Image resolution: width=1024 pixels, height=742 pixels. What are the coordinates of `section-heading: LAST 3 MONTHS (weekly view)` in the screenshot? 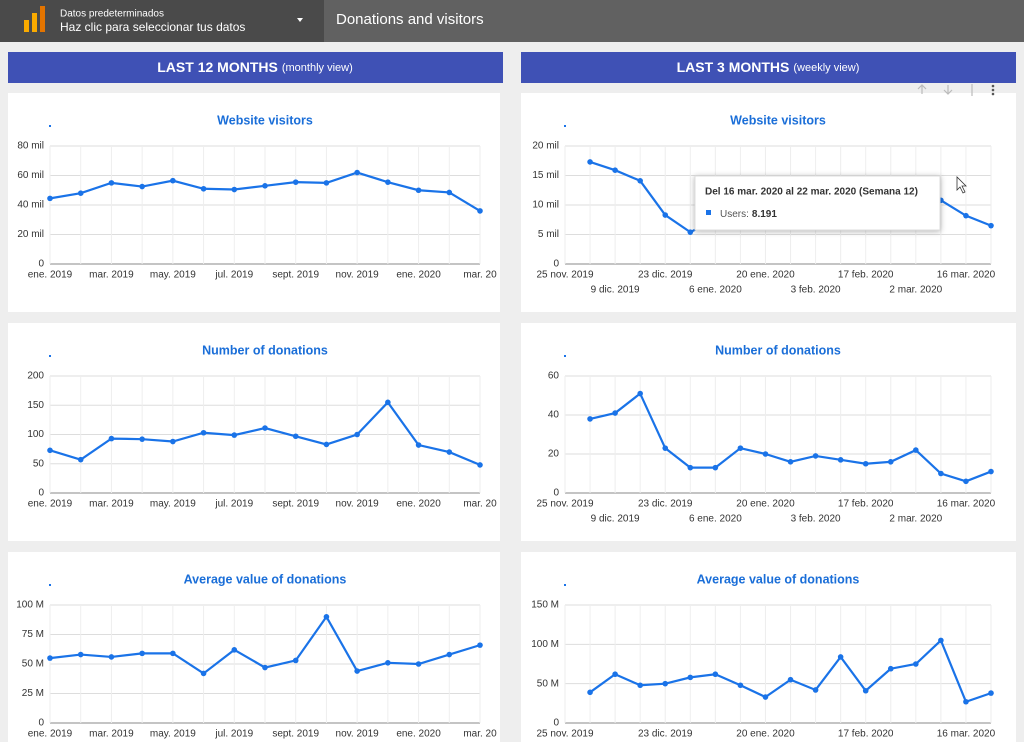 It's located at (768, 67).